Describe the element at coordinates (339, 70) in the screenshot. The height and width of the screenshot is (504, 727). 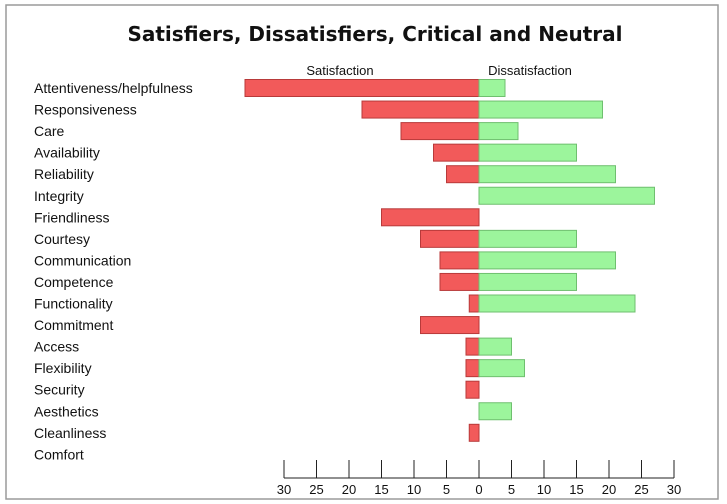
I see `satisfaction-header: Satisfaction` at that location.